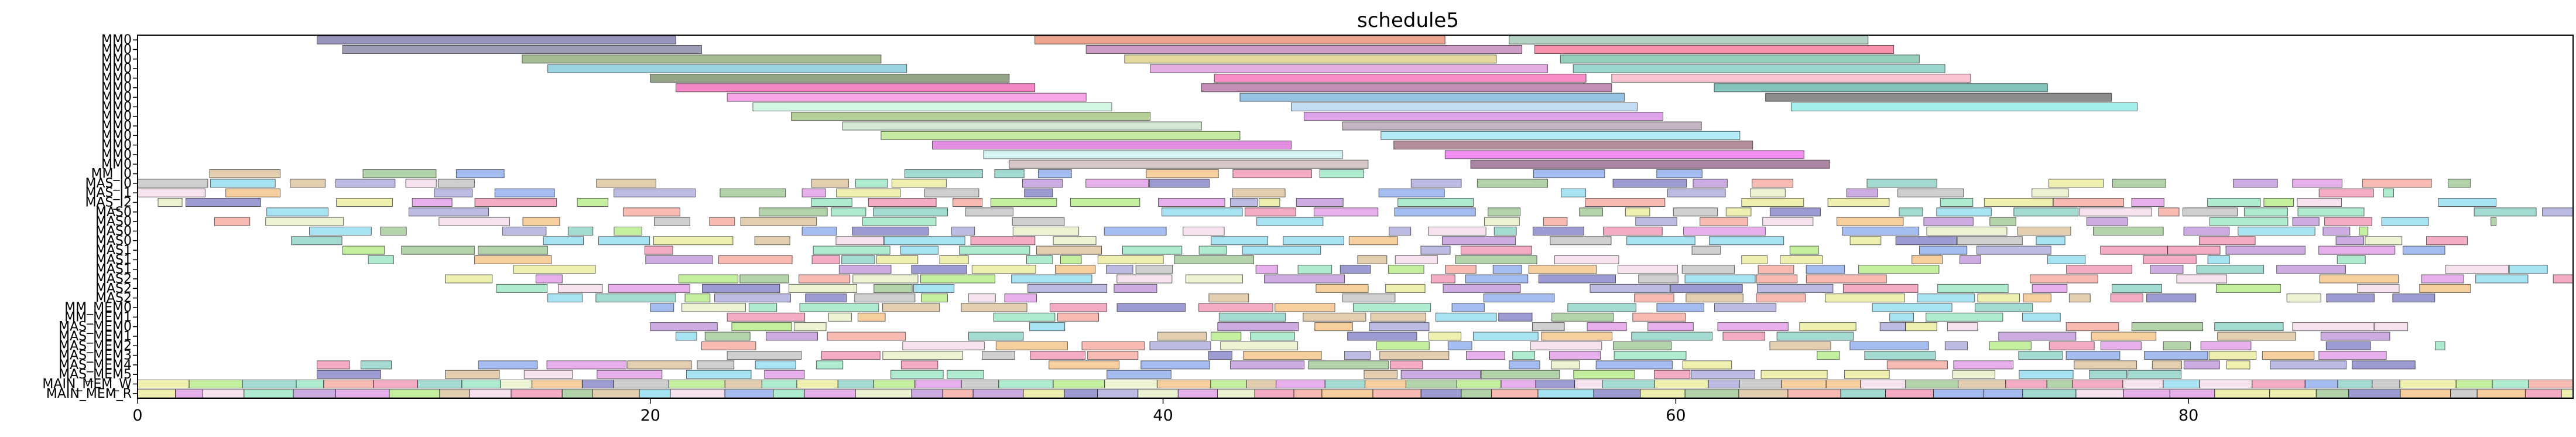  What do you see at coordinates (108, 183) in the screenshot?
I see `y-tick-label: MAS_I0` at bounding box center [108, 183].